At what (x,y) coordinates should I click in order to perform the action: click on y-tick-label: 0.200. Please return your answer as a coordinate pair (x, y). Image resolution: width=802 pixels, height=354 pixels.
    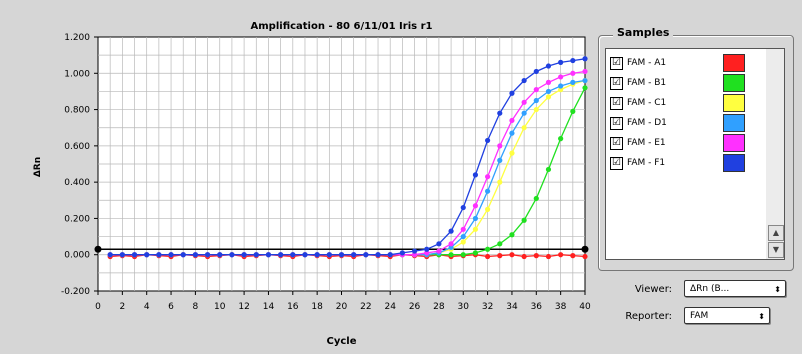
    Looking at the image, I should click on (77, 219).